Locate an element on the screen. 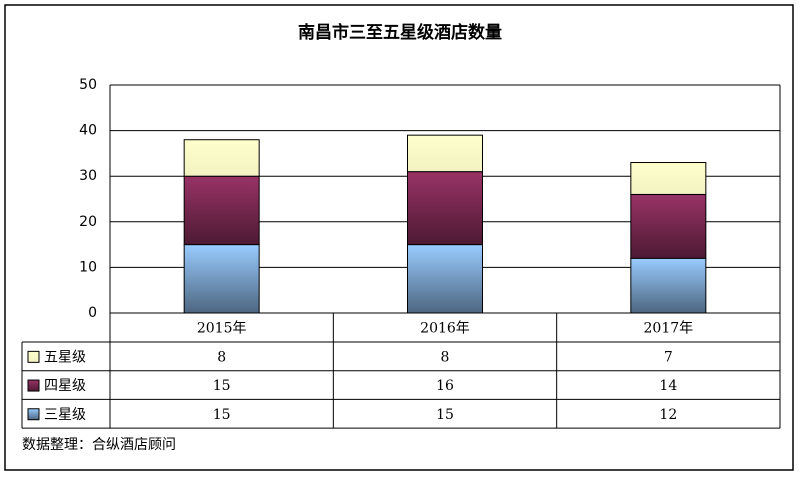 This screenshot has width=800, height=481. x-tick-label: 2017年 is located at coordinates (669, 329).